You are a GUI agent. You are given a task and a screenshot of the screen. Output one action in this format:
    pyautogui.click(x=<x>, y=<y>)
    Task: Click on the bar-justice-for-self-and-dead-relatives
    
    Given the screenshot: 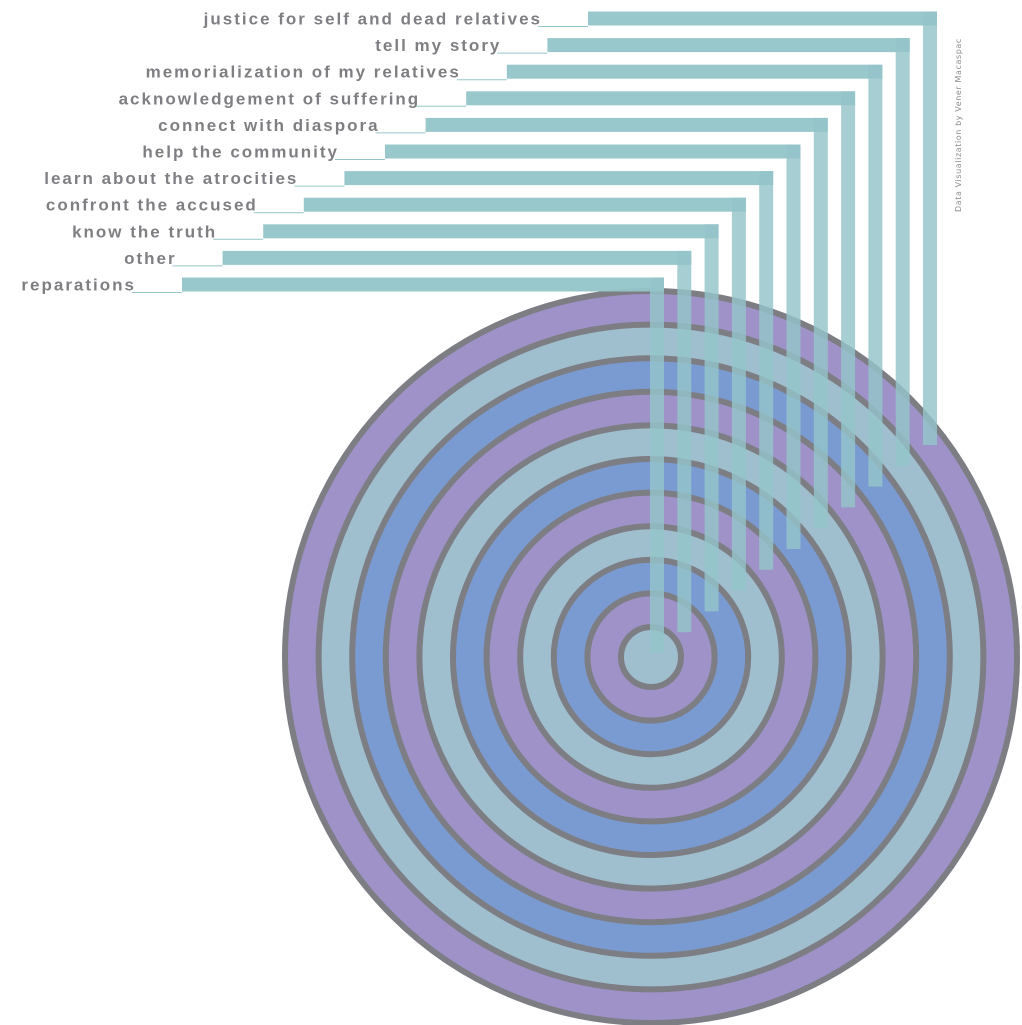 What is the action you would take?
    pyautogui.click(x=762, y=228)
    